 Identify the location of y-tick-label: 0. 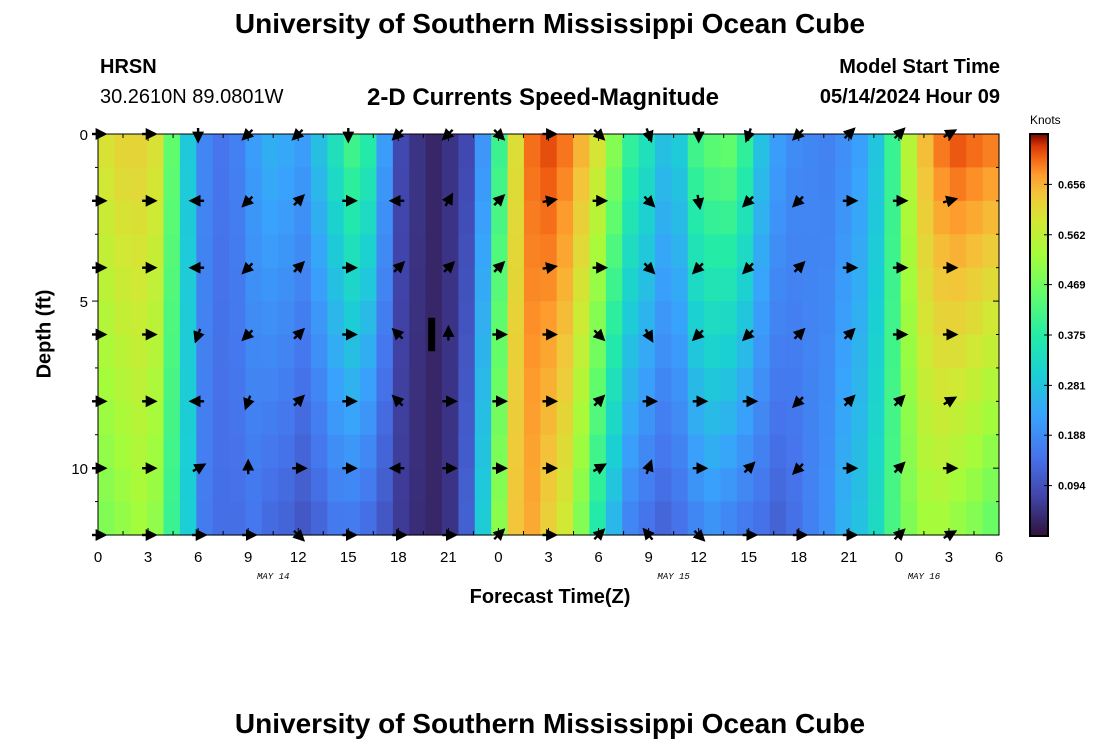
(84, 135).